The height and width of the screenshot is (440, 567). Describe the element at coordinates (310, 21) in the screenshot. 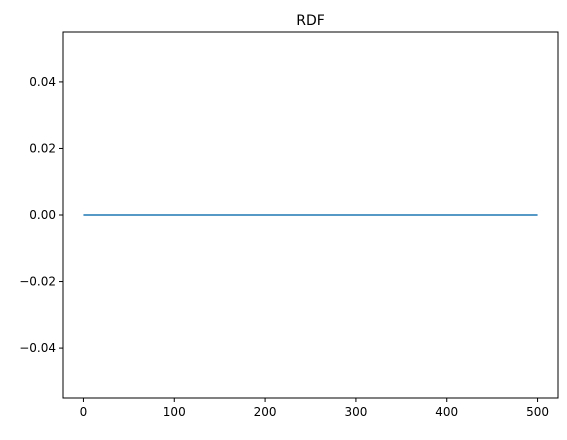

I see `chart-title: RDF` at that location.